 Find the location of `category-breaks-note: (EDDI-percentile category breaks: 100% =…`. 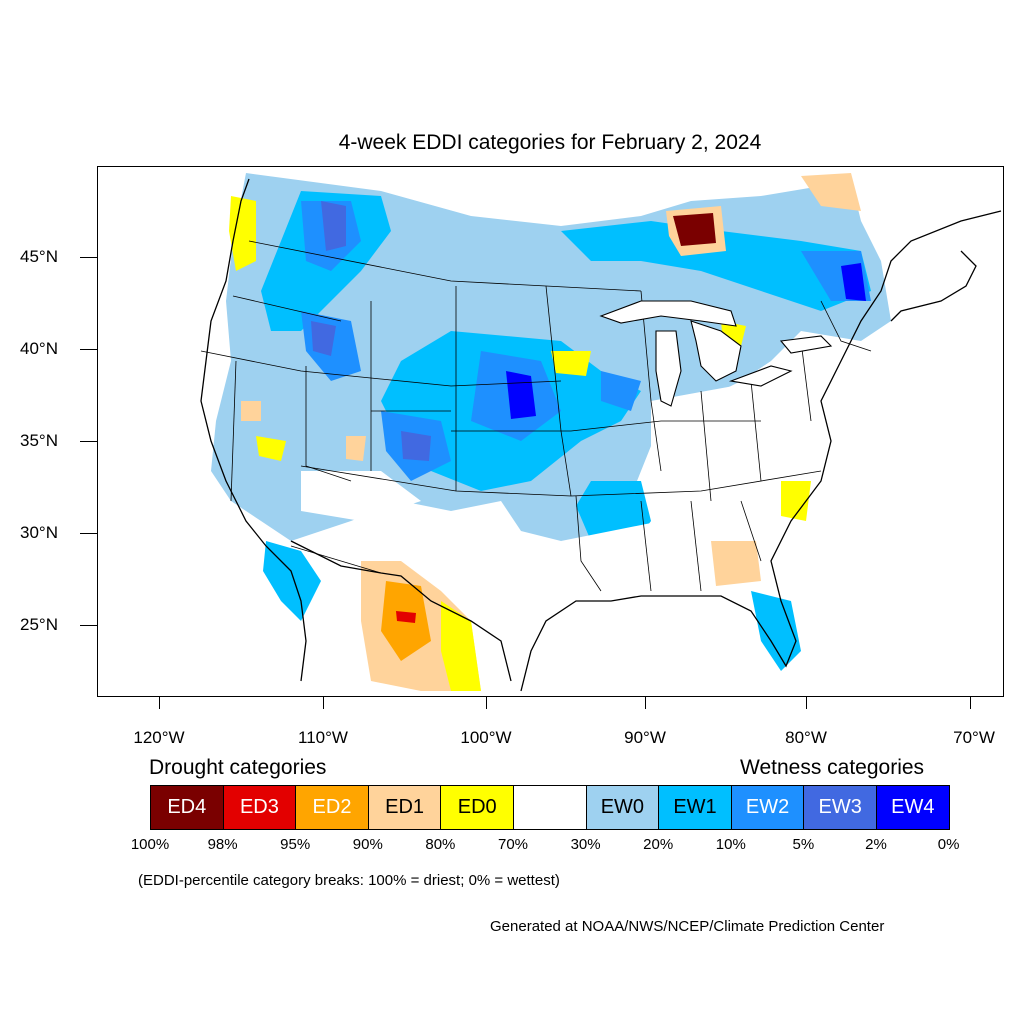

category-breaks-note: (EDDI-percentile category breaks: 100% =… is located at coordinates (349, 880).